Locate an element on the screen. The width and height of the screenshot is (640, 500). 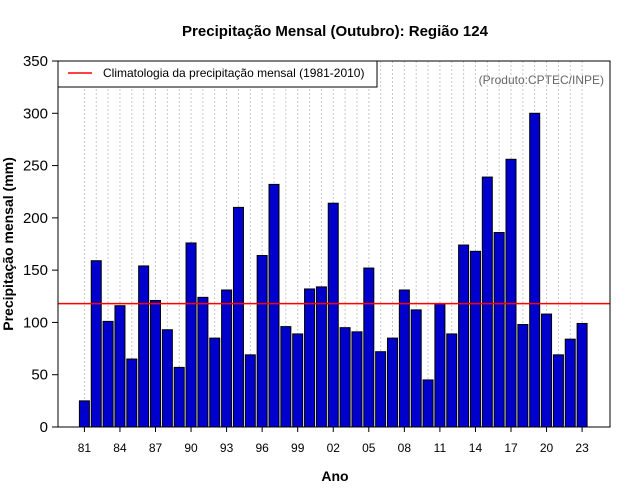
bar-2010 is located at coordinates (428, 403).